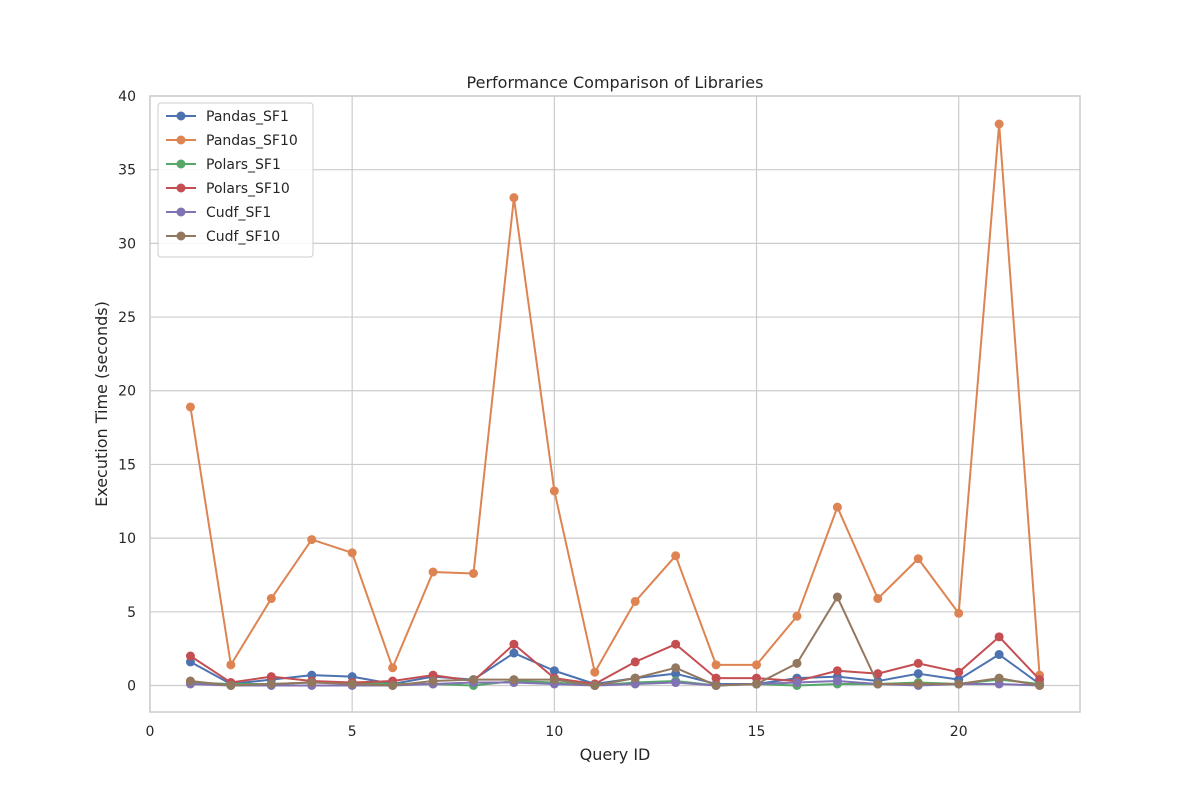 This screenshot has width=1200, height=800. What do you see at coordinates (127, 465) in the screenshot?
I see `y-tick-label: 15` at bounding box center [127, 465].